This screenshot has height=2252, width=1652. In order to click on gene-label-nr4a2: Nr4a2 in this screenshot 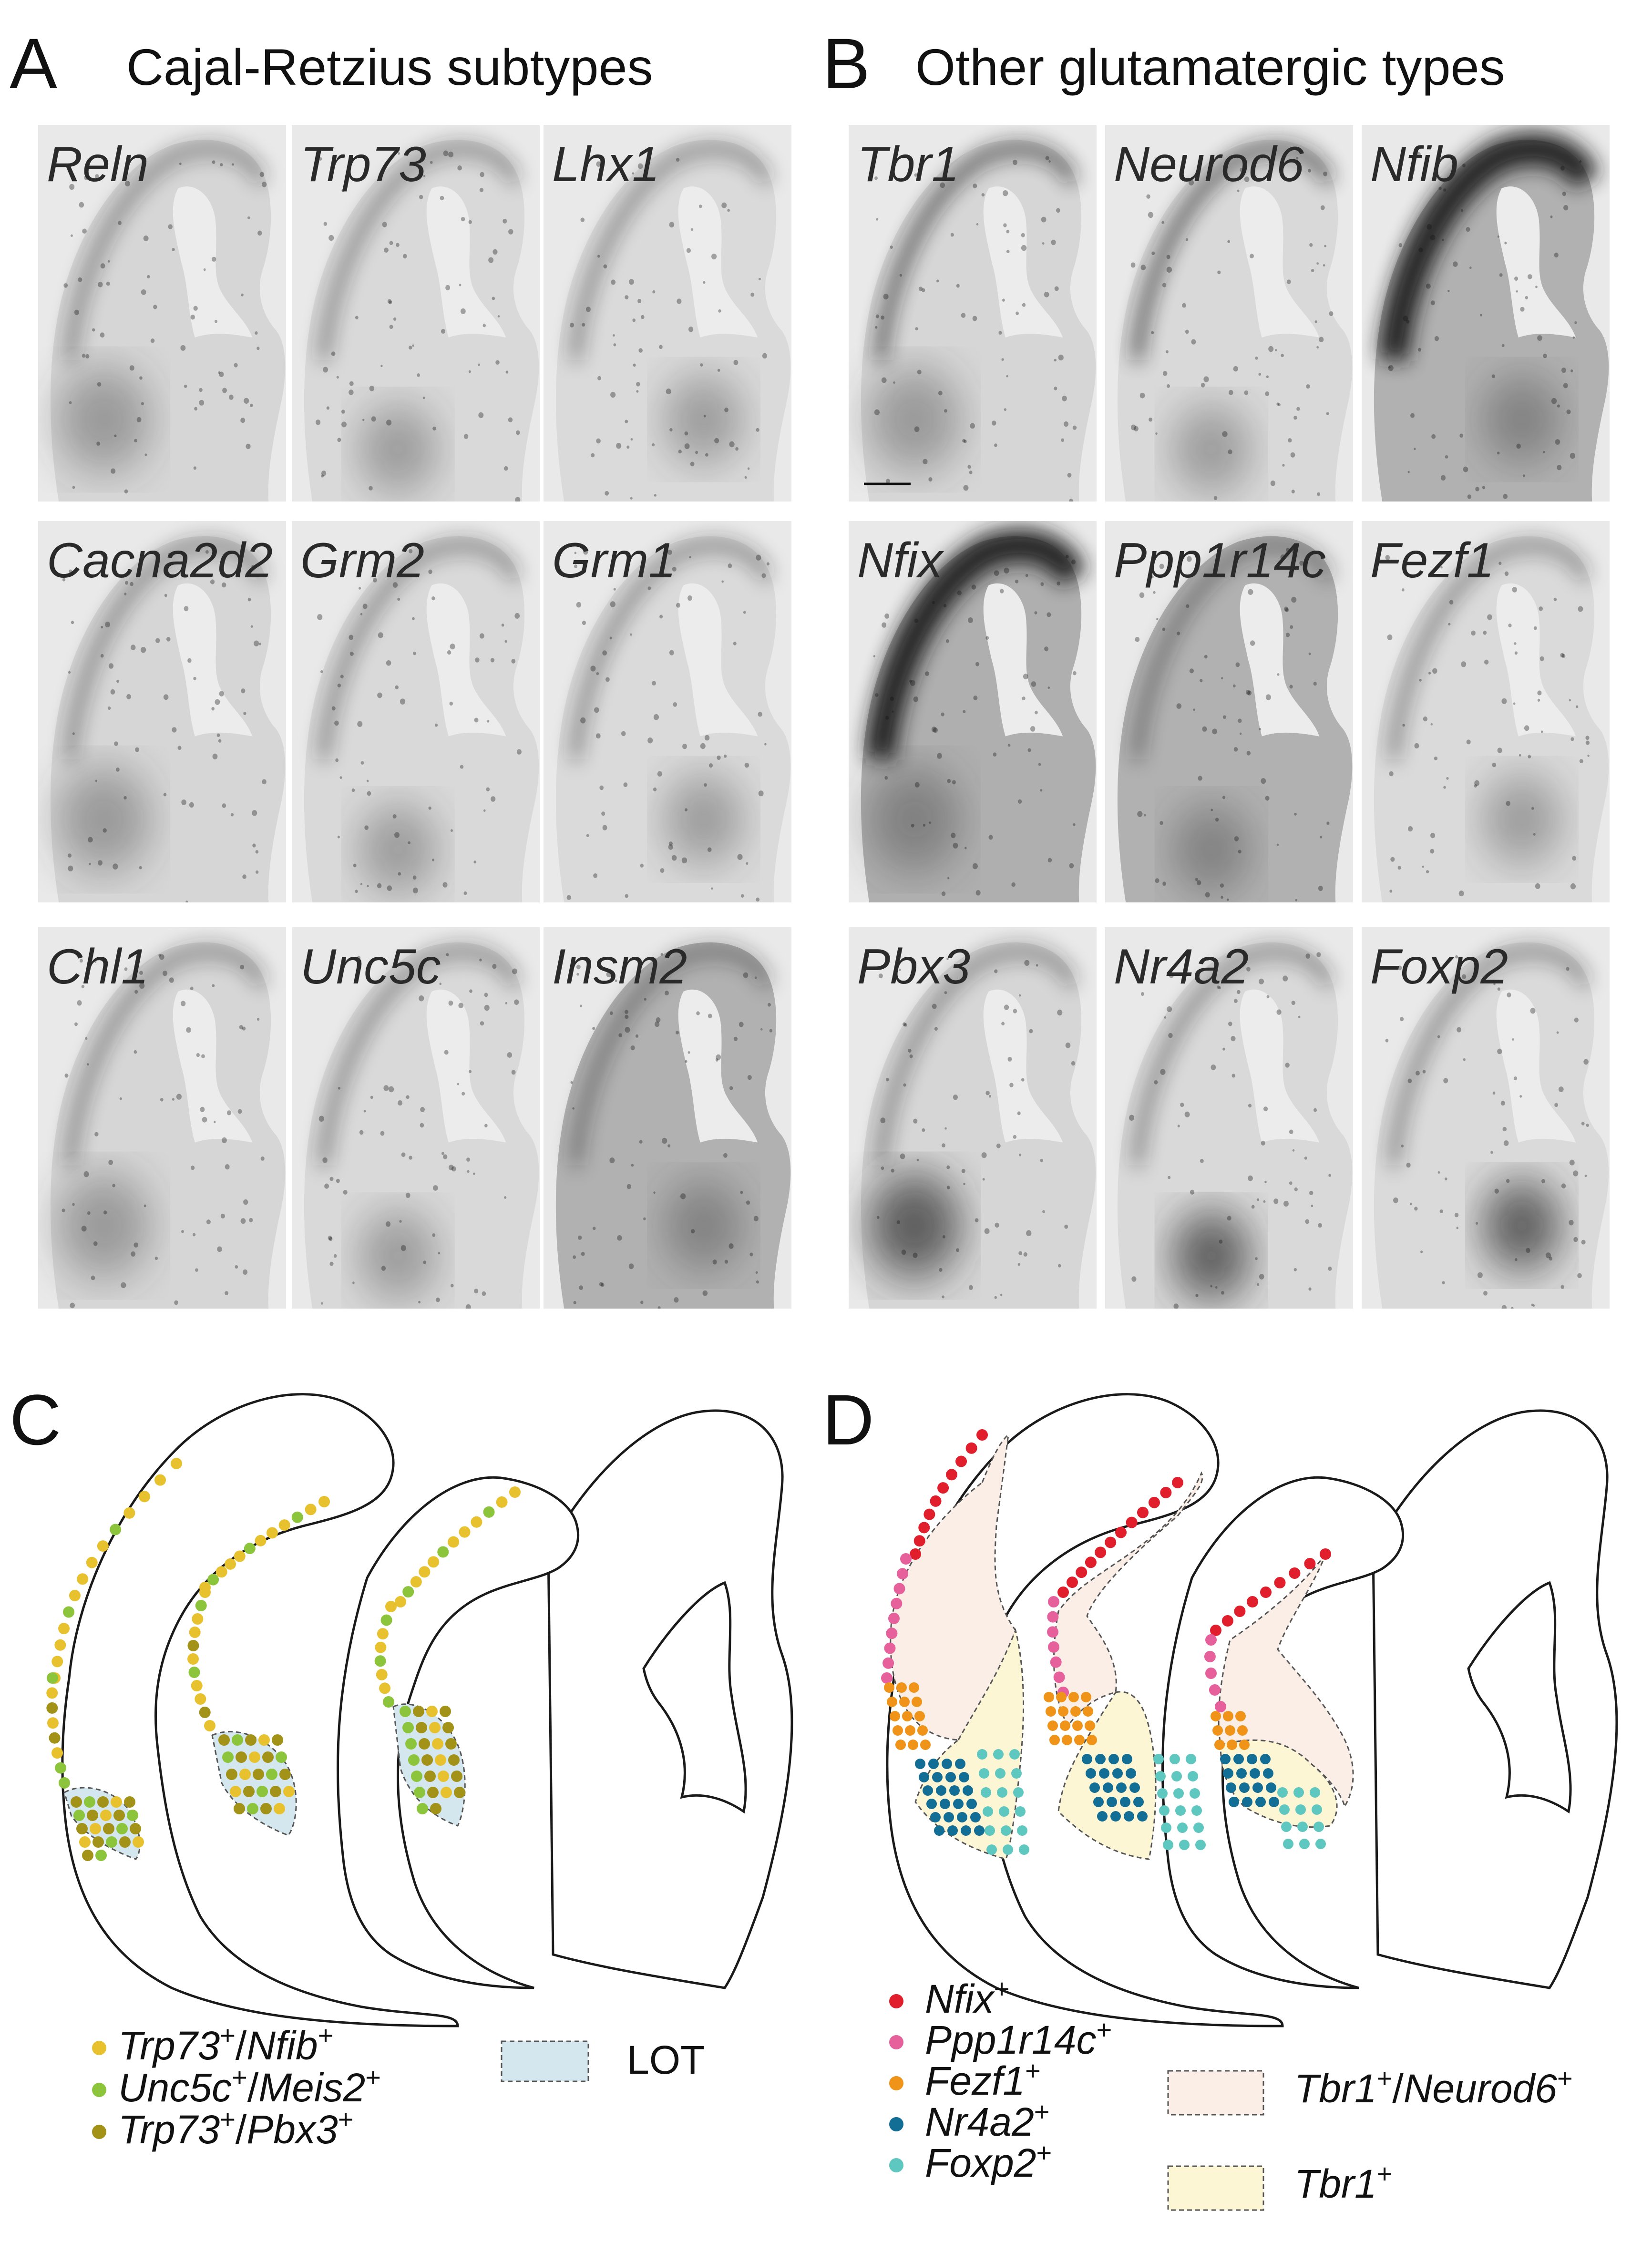, I will do `click(1181, 966)`.